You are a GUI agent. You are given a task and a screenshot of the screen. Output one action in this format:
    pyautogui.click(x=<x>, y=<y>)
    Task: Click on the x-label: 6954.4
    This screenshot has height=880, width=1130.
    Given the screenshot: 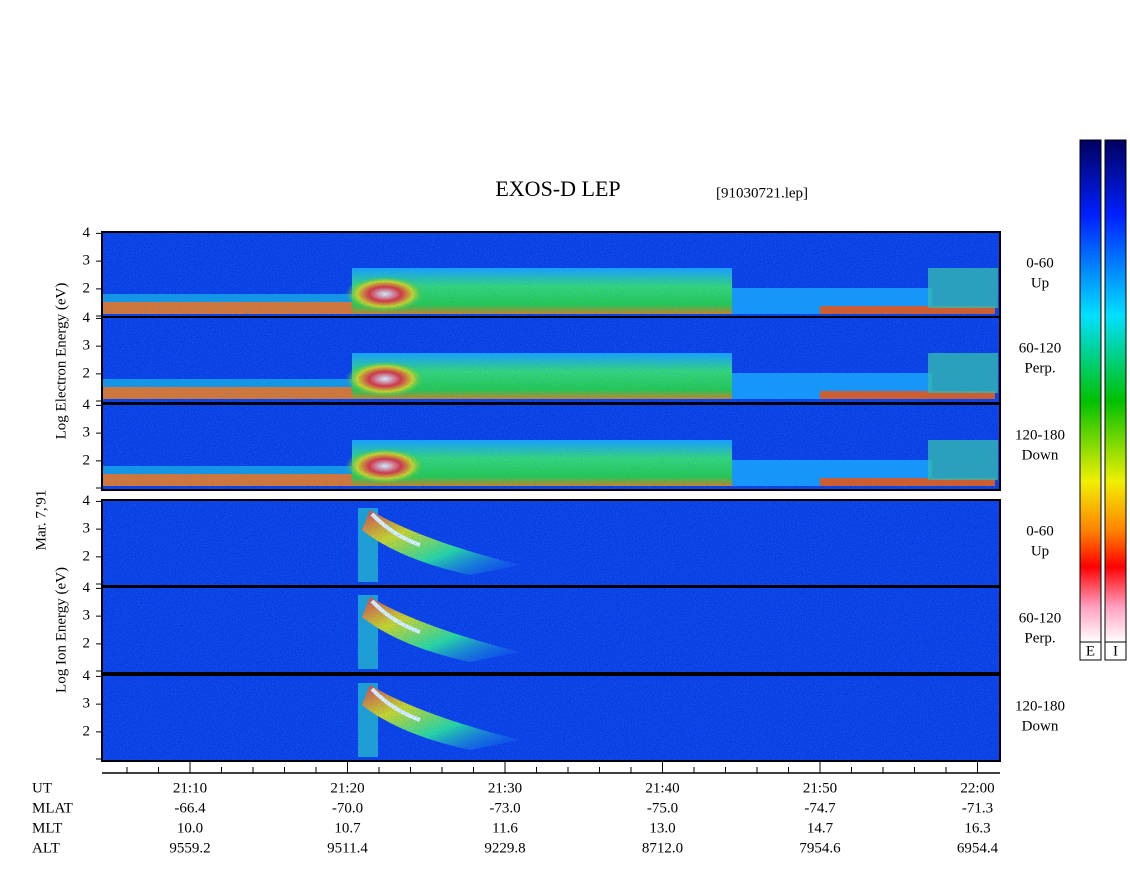 What is the action you would take?
    pyautogui.click(x=978, y=848)
    